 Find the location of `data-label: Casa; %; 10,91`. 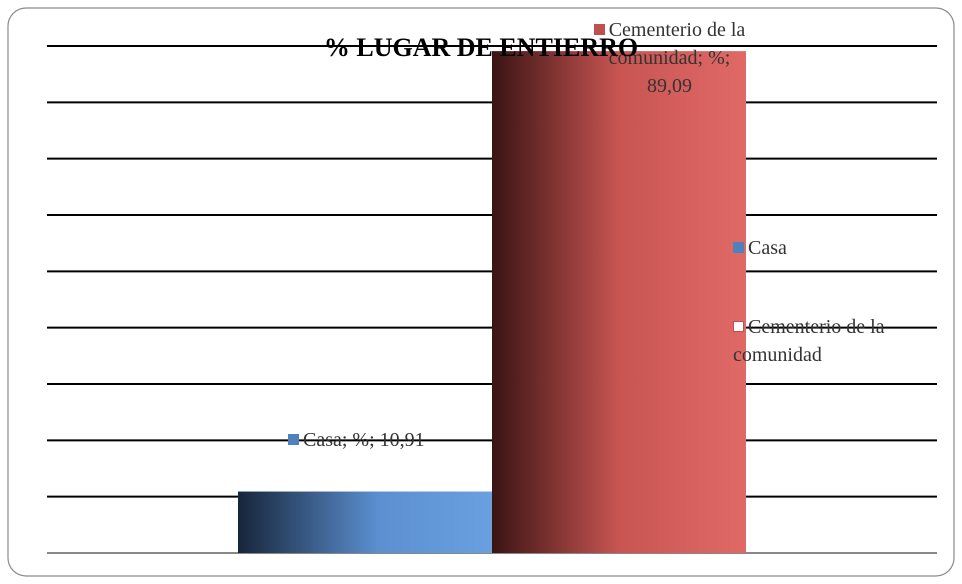

data-label: Casa; %; 10,91 is located at coordinates (356, 440).